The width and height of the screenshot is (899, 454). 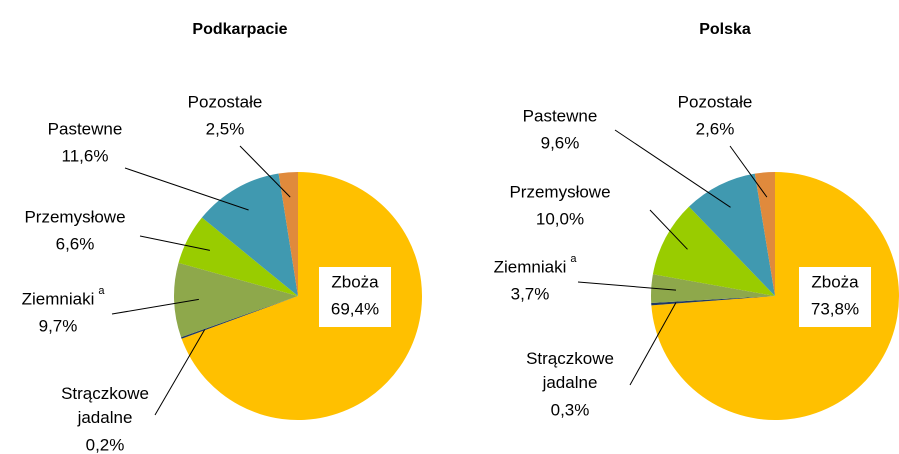 What do you see at coordinates (530, 293) in the screenshot?
I see `value-label: 3,7%` at bounding box center [530, 293].